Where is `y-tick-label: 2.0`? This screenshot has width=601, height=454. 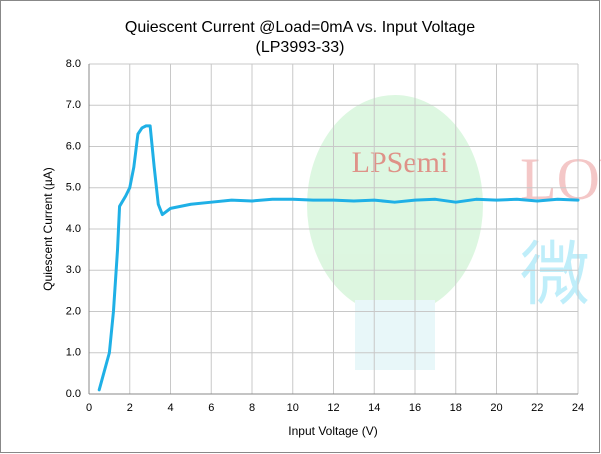
y-tick-label: 2.0 is located at coordinates (73, 311).